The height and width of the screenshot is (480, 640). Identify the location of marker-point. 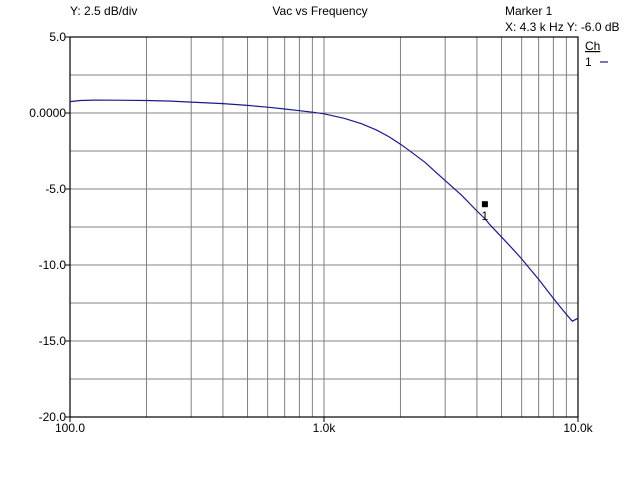
(484, 204).